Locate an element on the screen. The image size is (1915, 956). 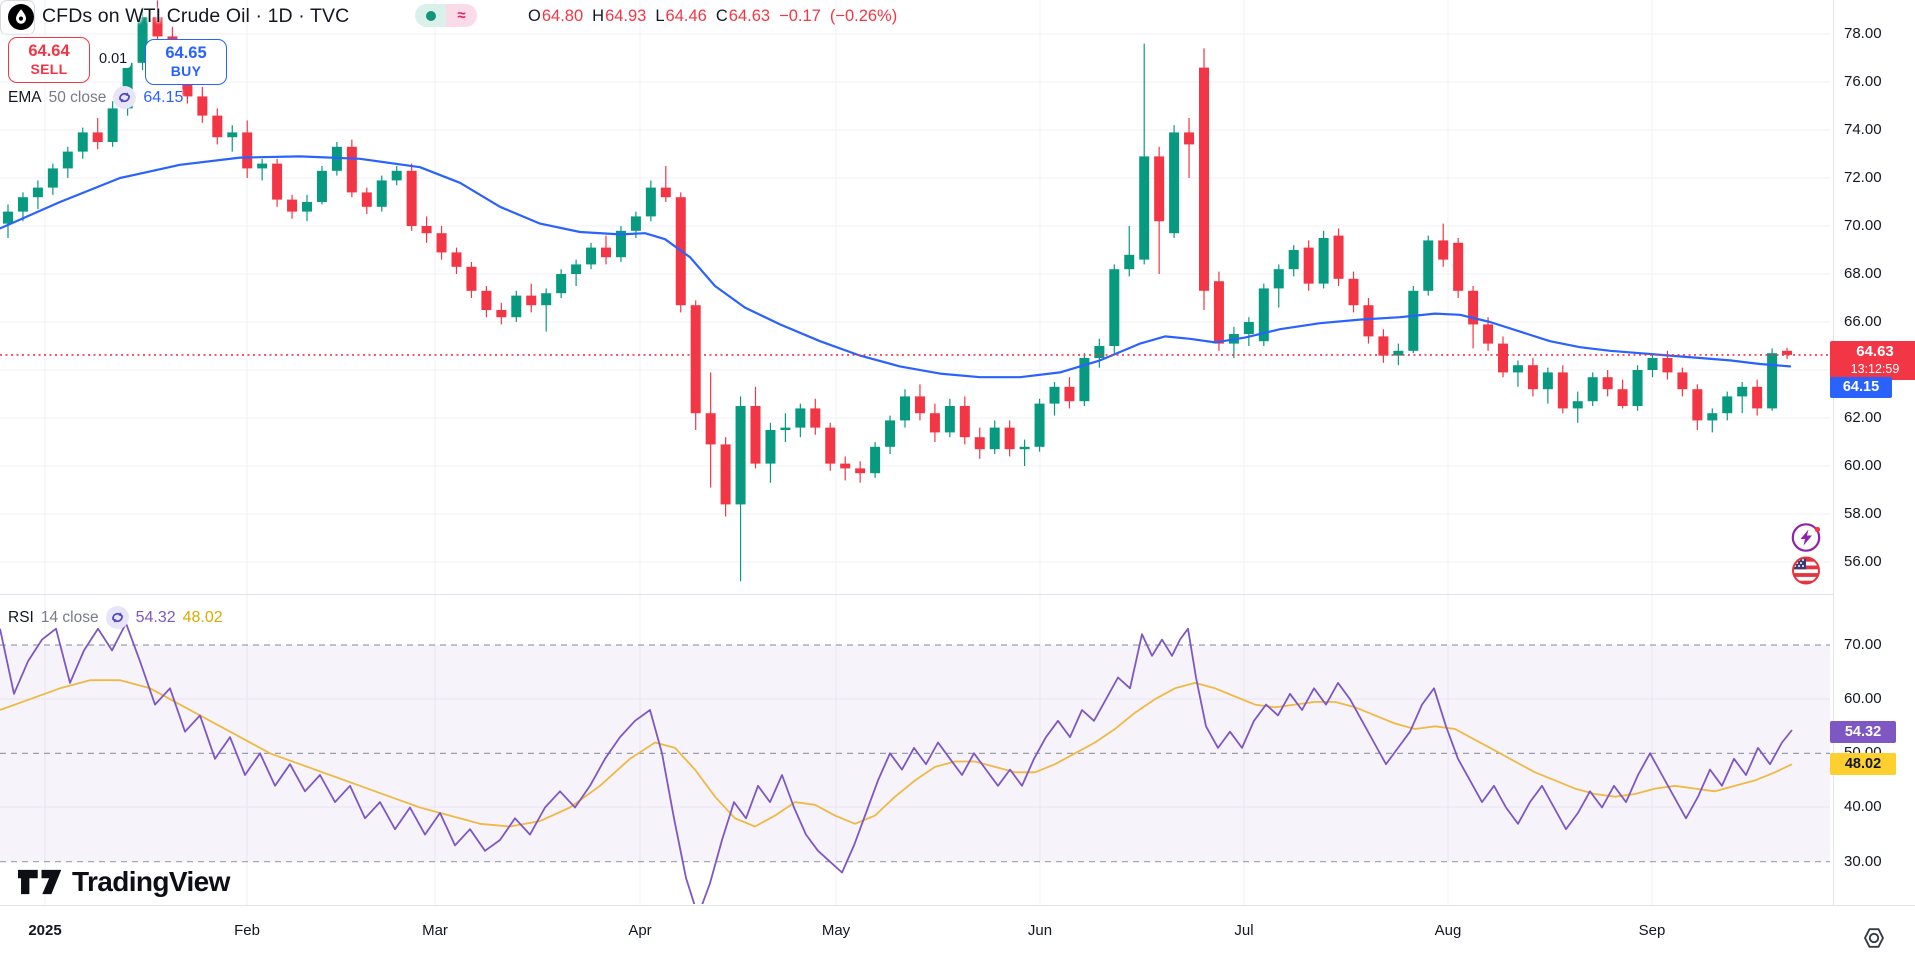
gear-icon is located at coordinates (1874, 938).